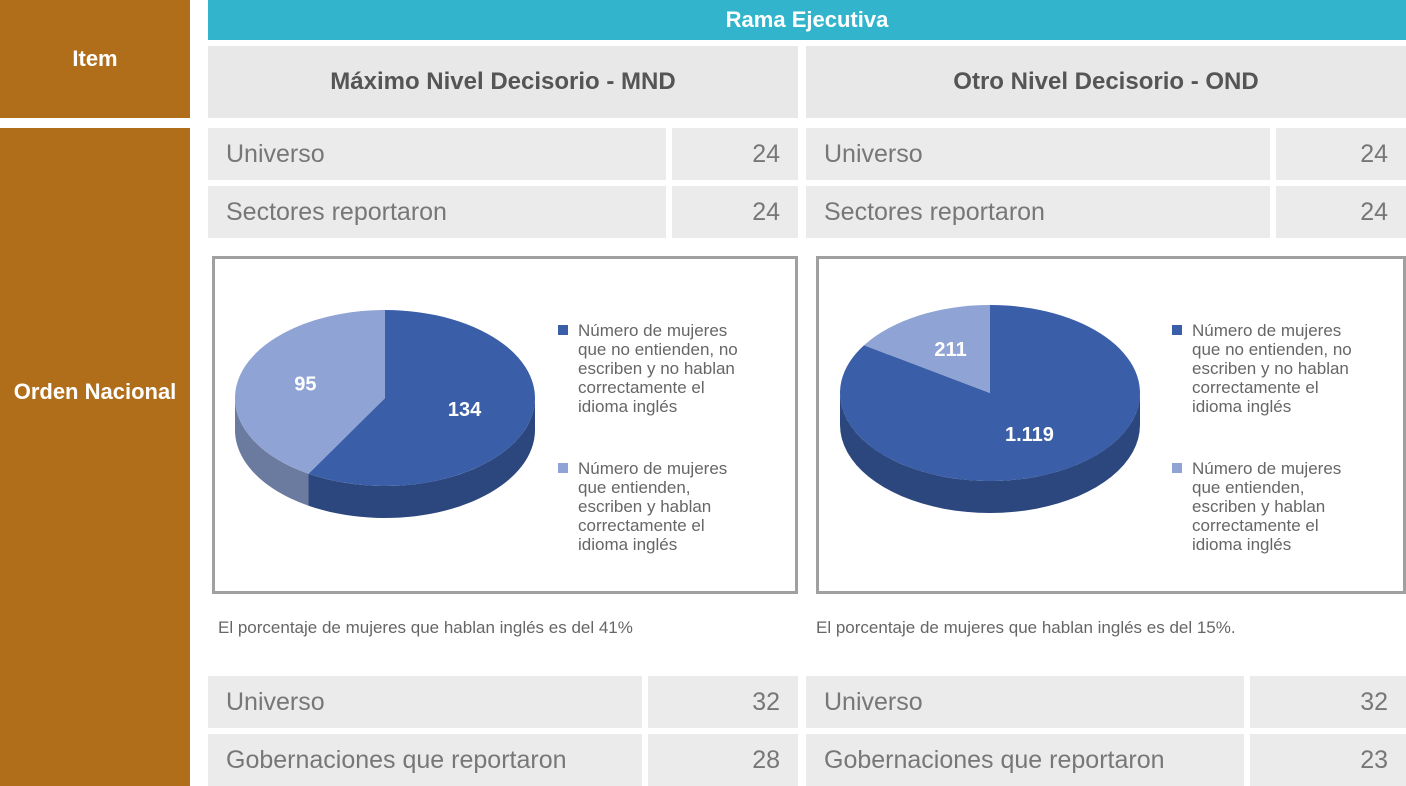  What do you see at coordinates (1029, 435) in the screenshot?
I see `data-label: 1.119` at bounding box center [1029, 435].